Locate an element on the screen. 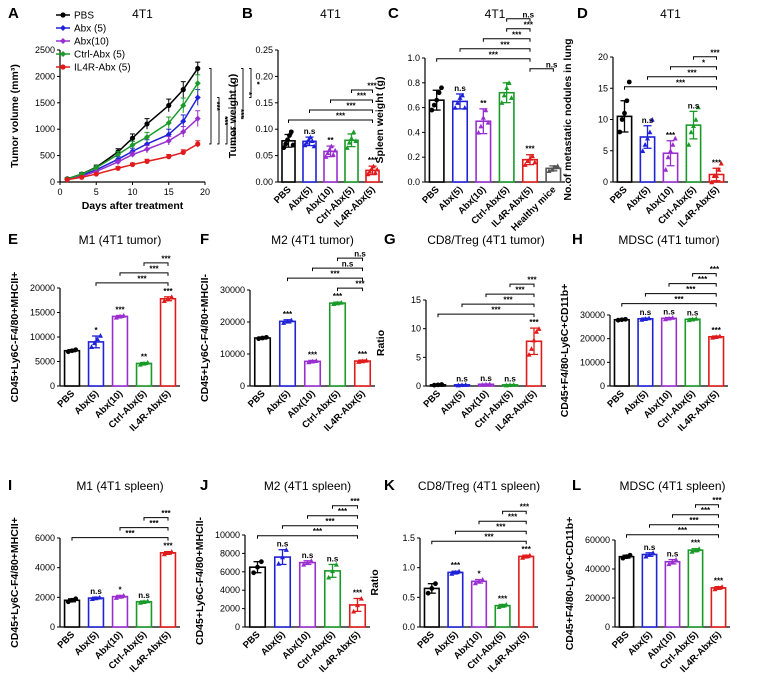  y-tick-label: 0.10 is located at coordinates (264, 129).